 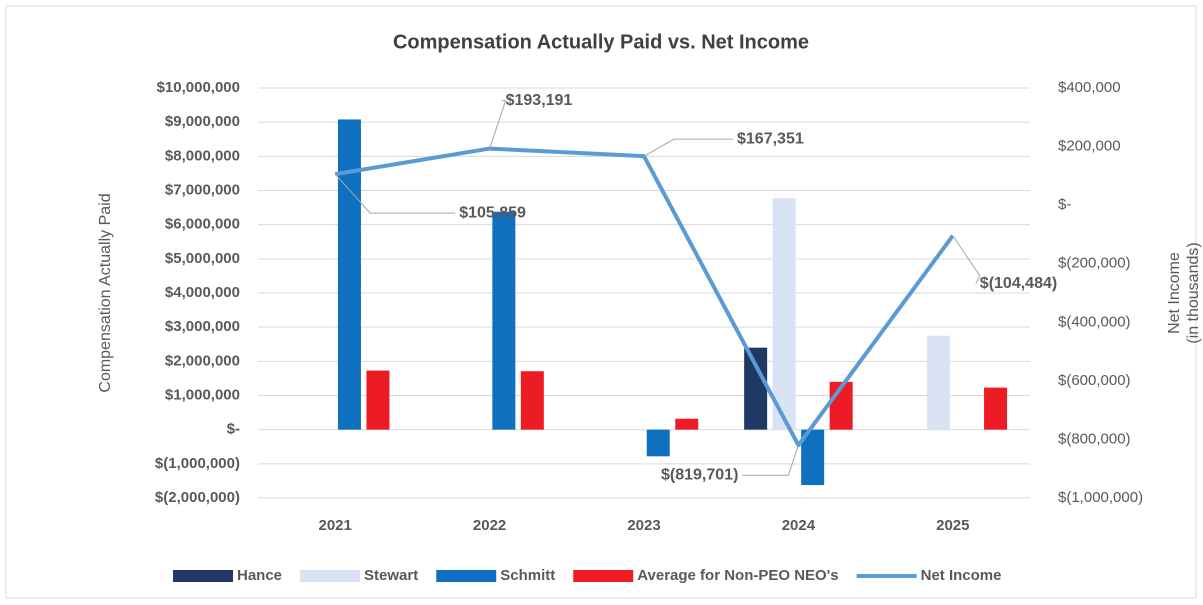 I want to click on legend-label: Hance, so click(x=259, y=575).